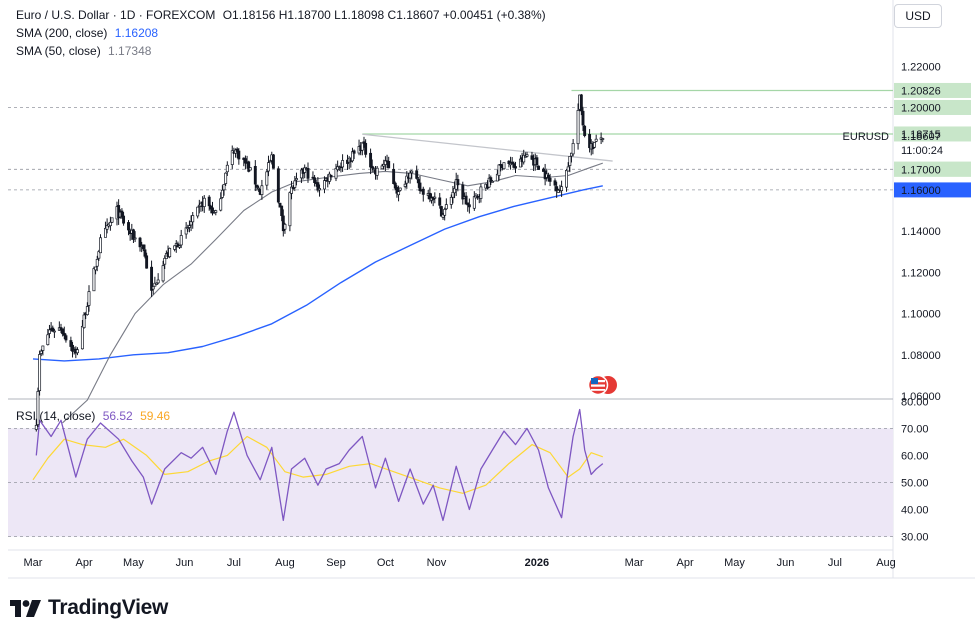  What do you see at coordinates (116, 15) in the screenshot?
I see `symbol-title: Euro / U.S. Dollar · 1D · FOREXCOM` at bounding box center [116, 15].